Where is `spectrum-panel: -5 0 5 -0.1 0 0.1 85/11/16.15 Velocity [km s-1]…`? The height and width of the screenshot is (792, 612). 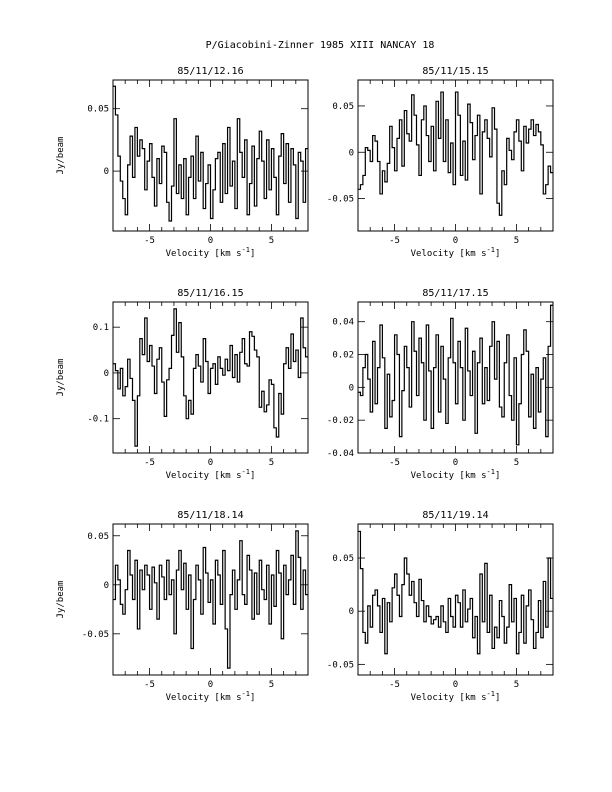 spectrum-panel: -5 0 5 -0.1 0 0.1 85/11/16.15 Velocity [km s-1]… is located at coordinates (182, 384).